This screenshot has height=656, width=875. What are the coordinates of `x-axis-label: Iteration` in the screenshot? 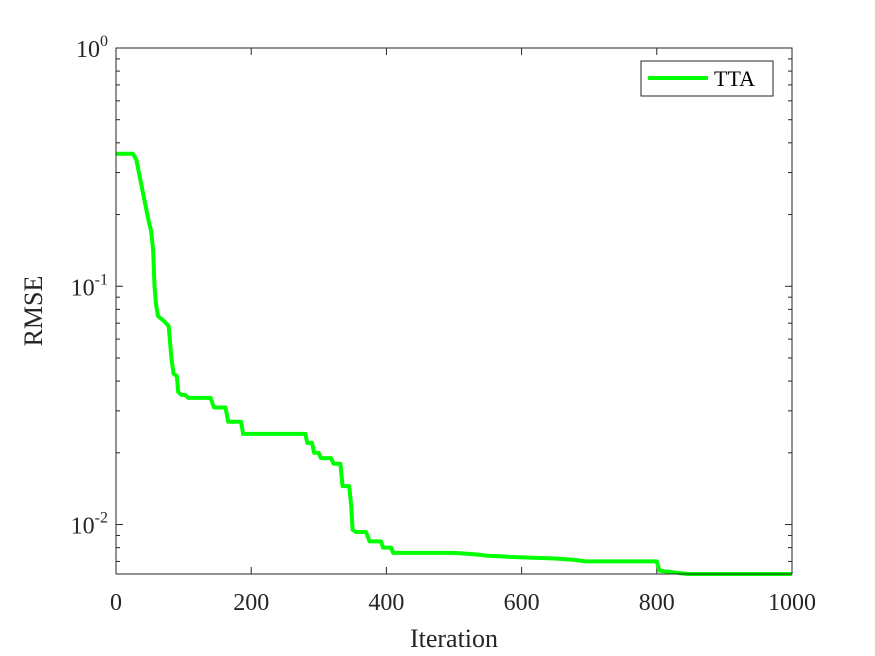 It's located at (454, 638).